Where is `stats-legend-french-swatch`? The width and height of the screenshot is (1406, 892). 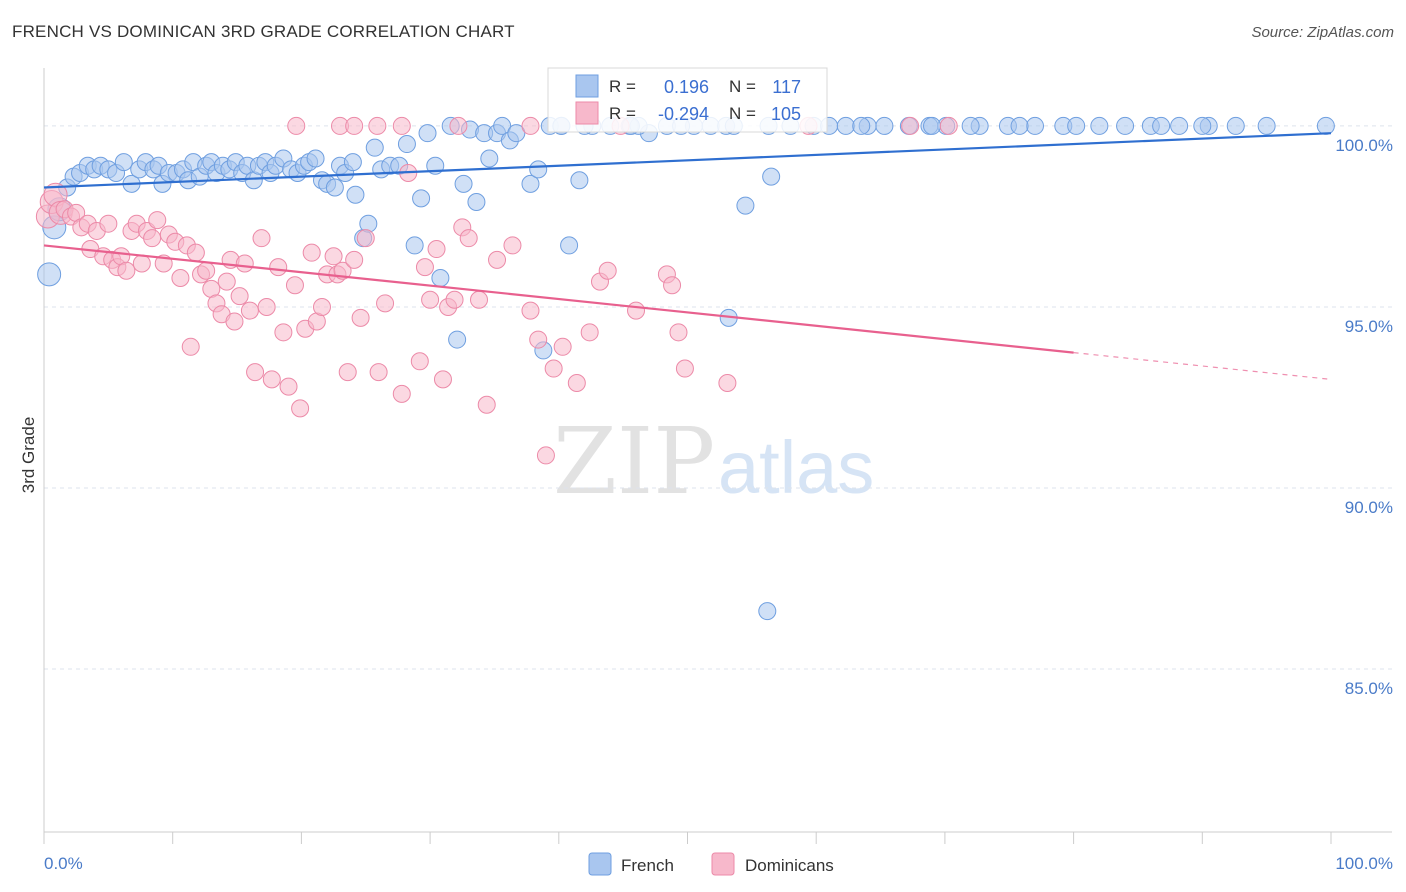
stats-legend-french-swatch is located at coordinates (587, 86).